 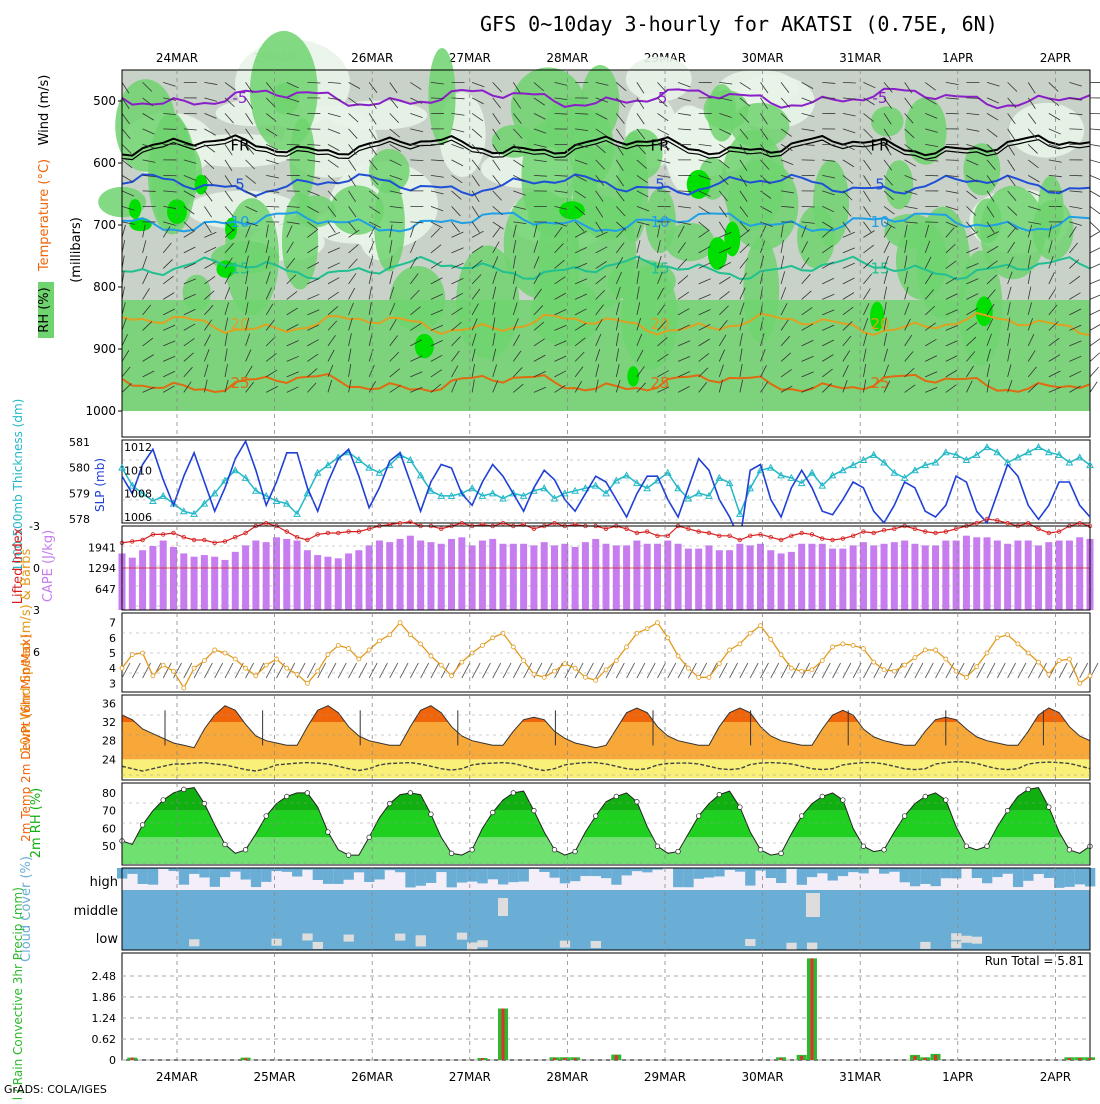 What do you see at coordinates (763, 58) in the screenshot?
I see `day-label-top: 30MAR` at bounding box center [763, 58].